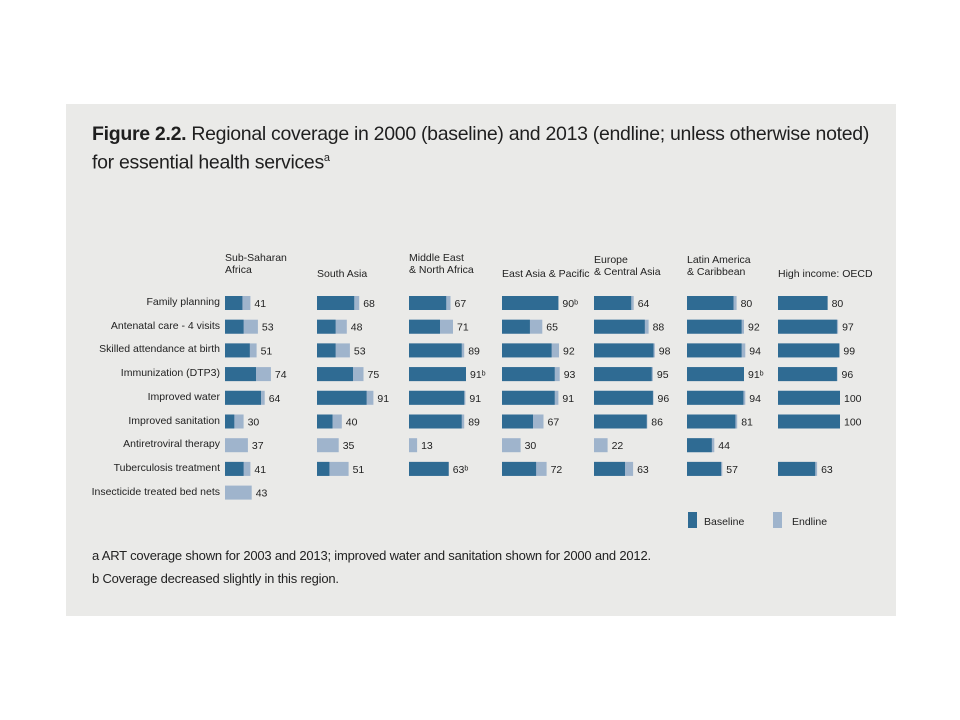 The width and height of the screenshot is (960, 720). I want to click on category-label: Family planning, so click(183, 302).